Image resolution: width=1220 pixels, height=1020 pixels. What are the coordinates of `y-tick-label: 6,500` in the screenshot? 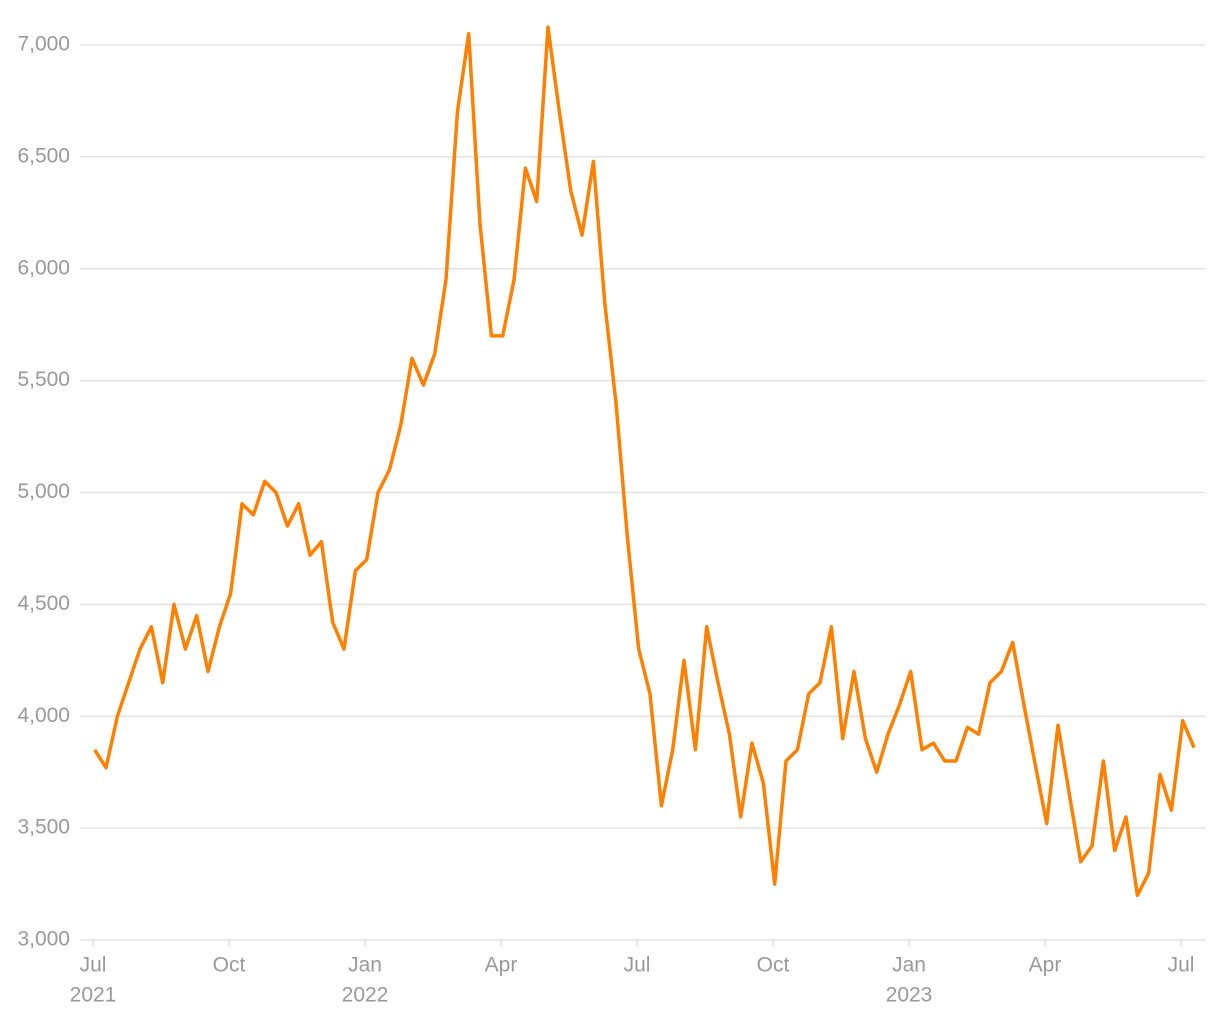 It's located at (43, 155).